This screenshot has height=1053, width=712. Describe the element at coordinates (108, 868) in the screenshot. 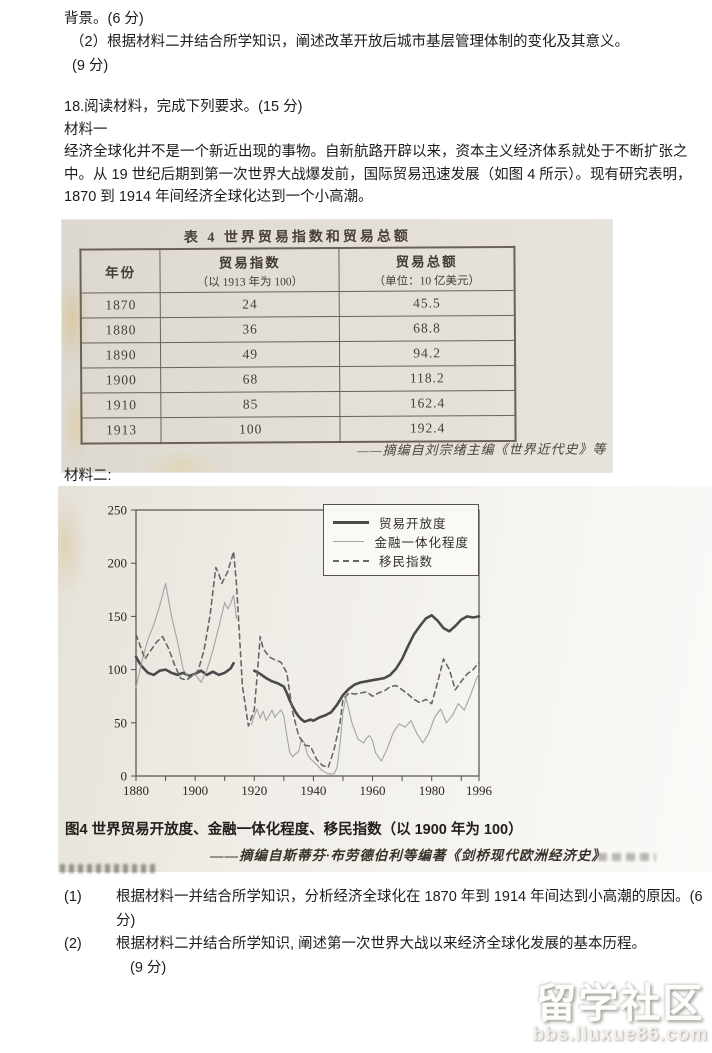

I see `scan-artifact` at that location.